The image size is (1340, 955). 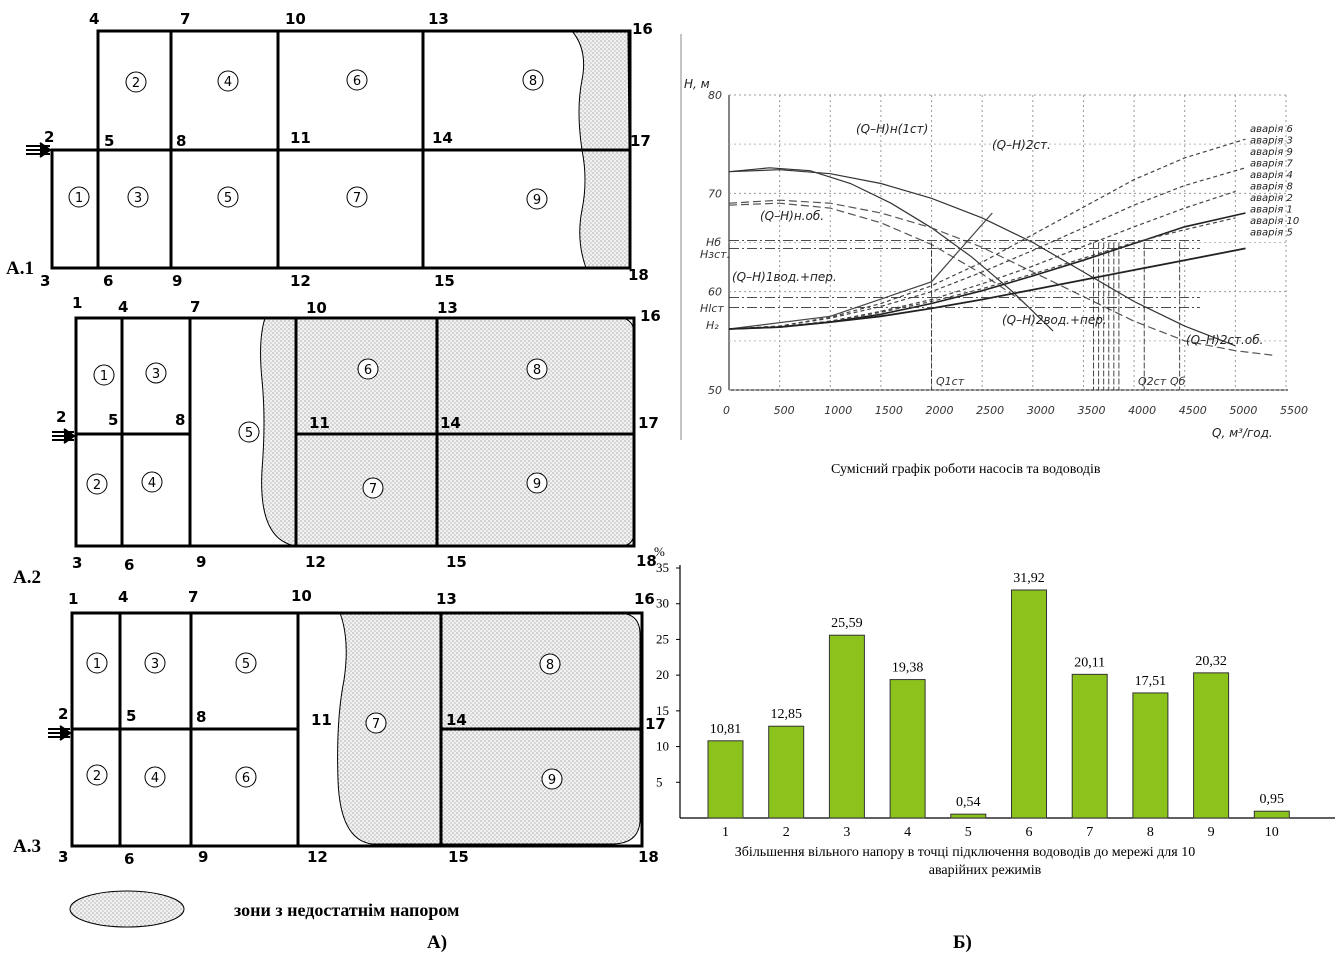 What do you see at coordinates (195, 307) in the screenshot?
I see `node-label: 7` at bounding box center [195, 307].